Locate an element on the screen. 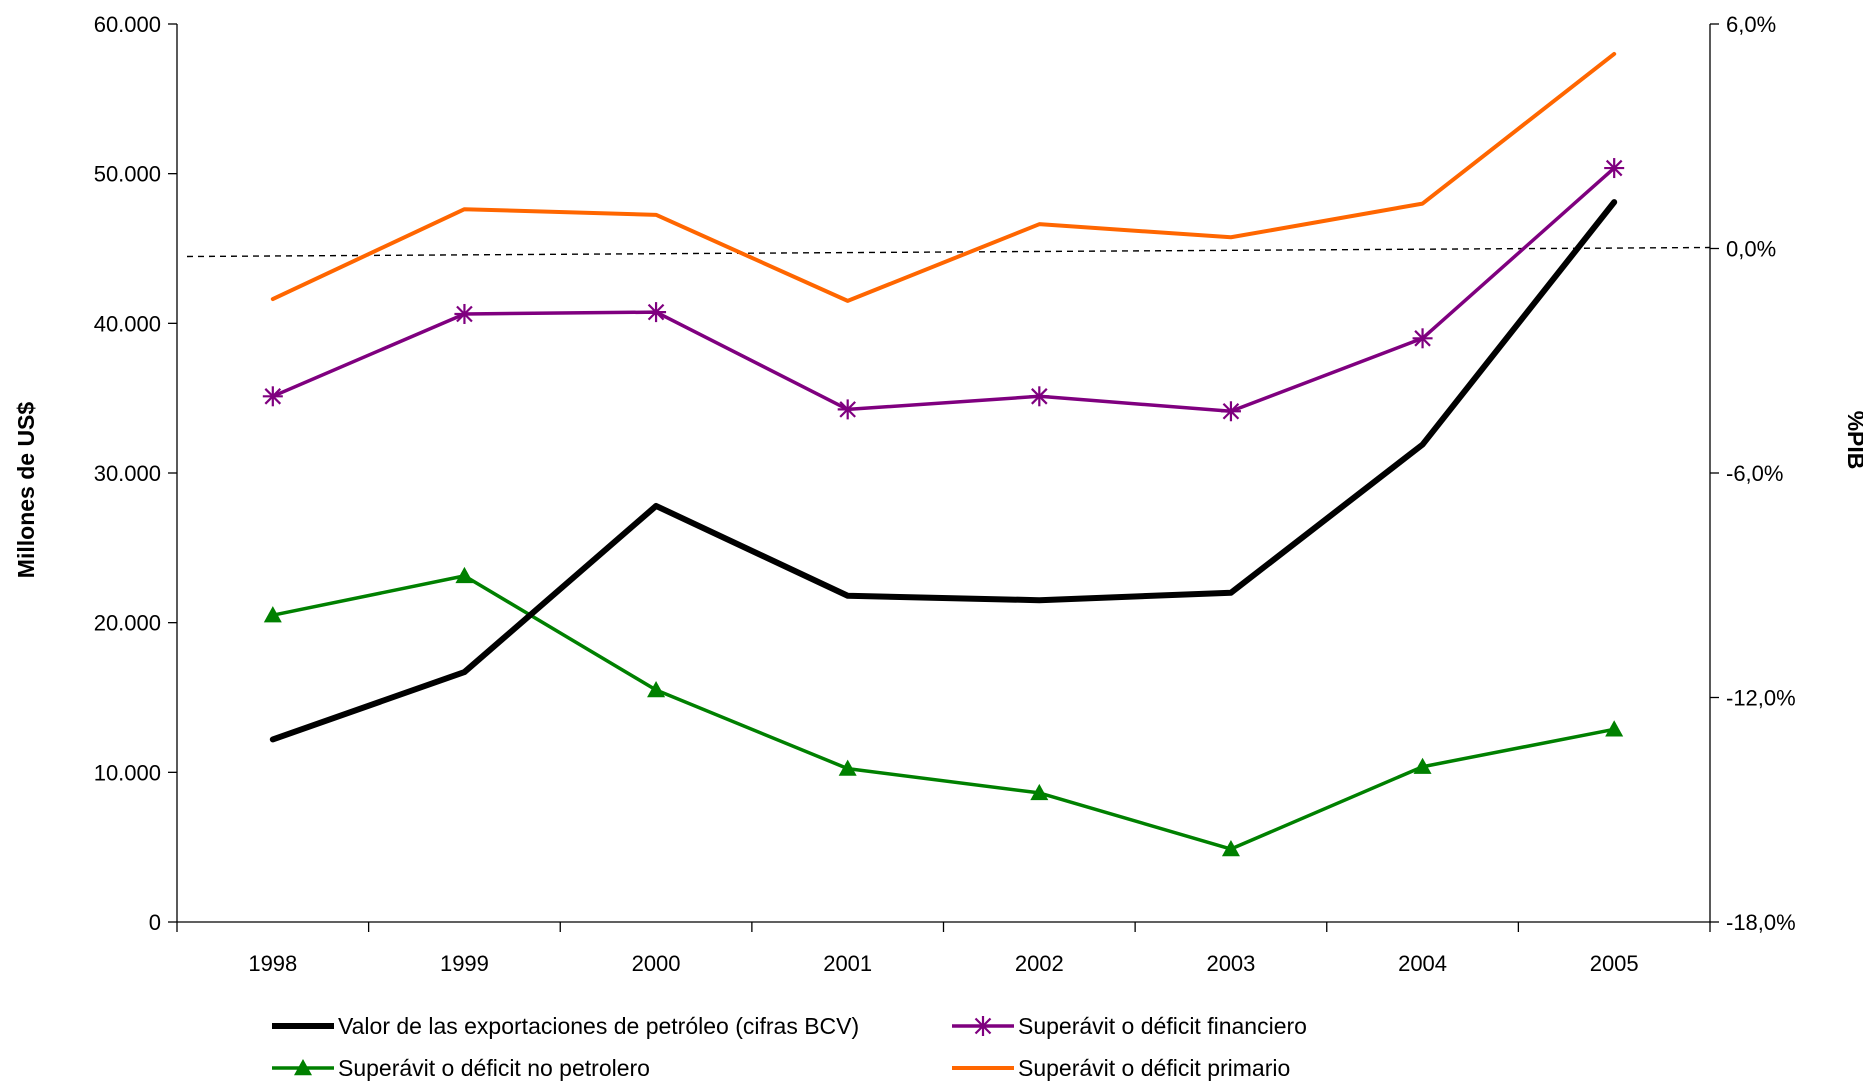 The width and height of the screenshot is (1863, 1089). right-tick-label: -6,0% is located at coordinates (1754, 473).